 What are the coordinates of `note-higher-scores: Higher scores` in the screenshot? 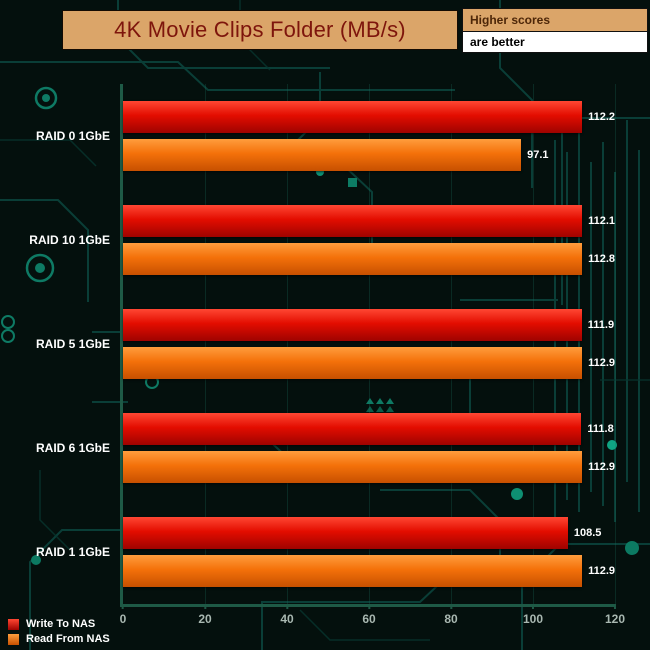 It's located at (555, 20).